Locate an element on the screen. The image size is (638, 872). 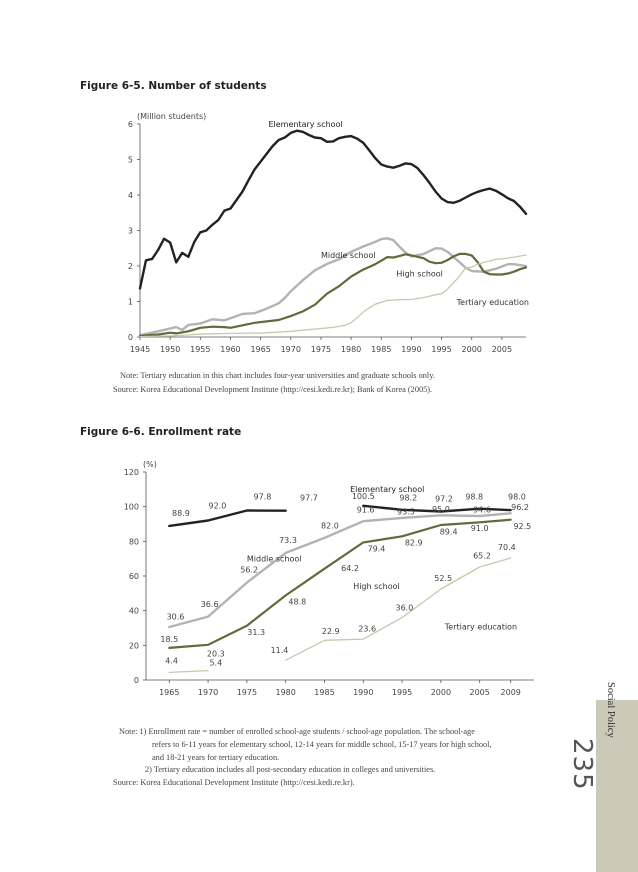
c2-data-label: 91.6 is located at coordinates (366, 510).